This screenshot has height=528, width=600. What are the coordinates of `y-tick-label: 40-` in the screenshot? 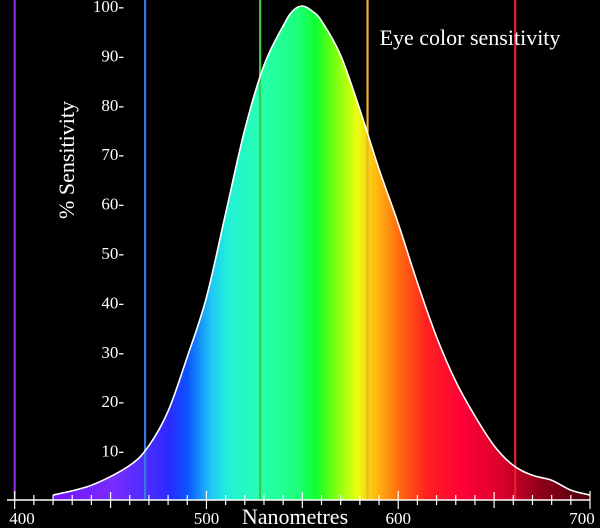 It's located at (112, 302).